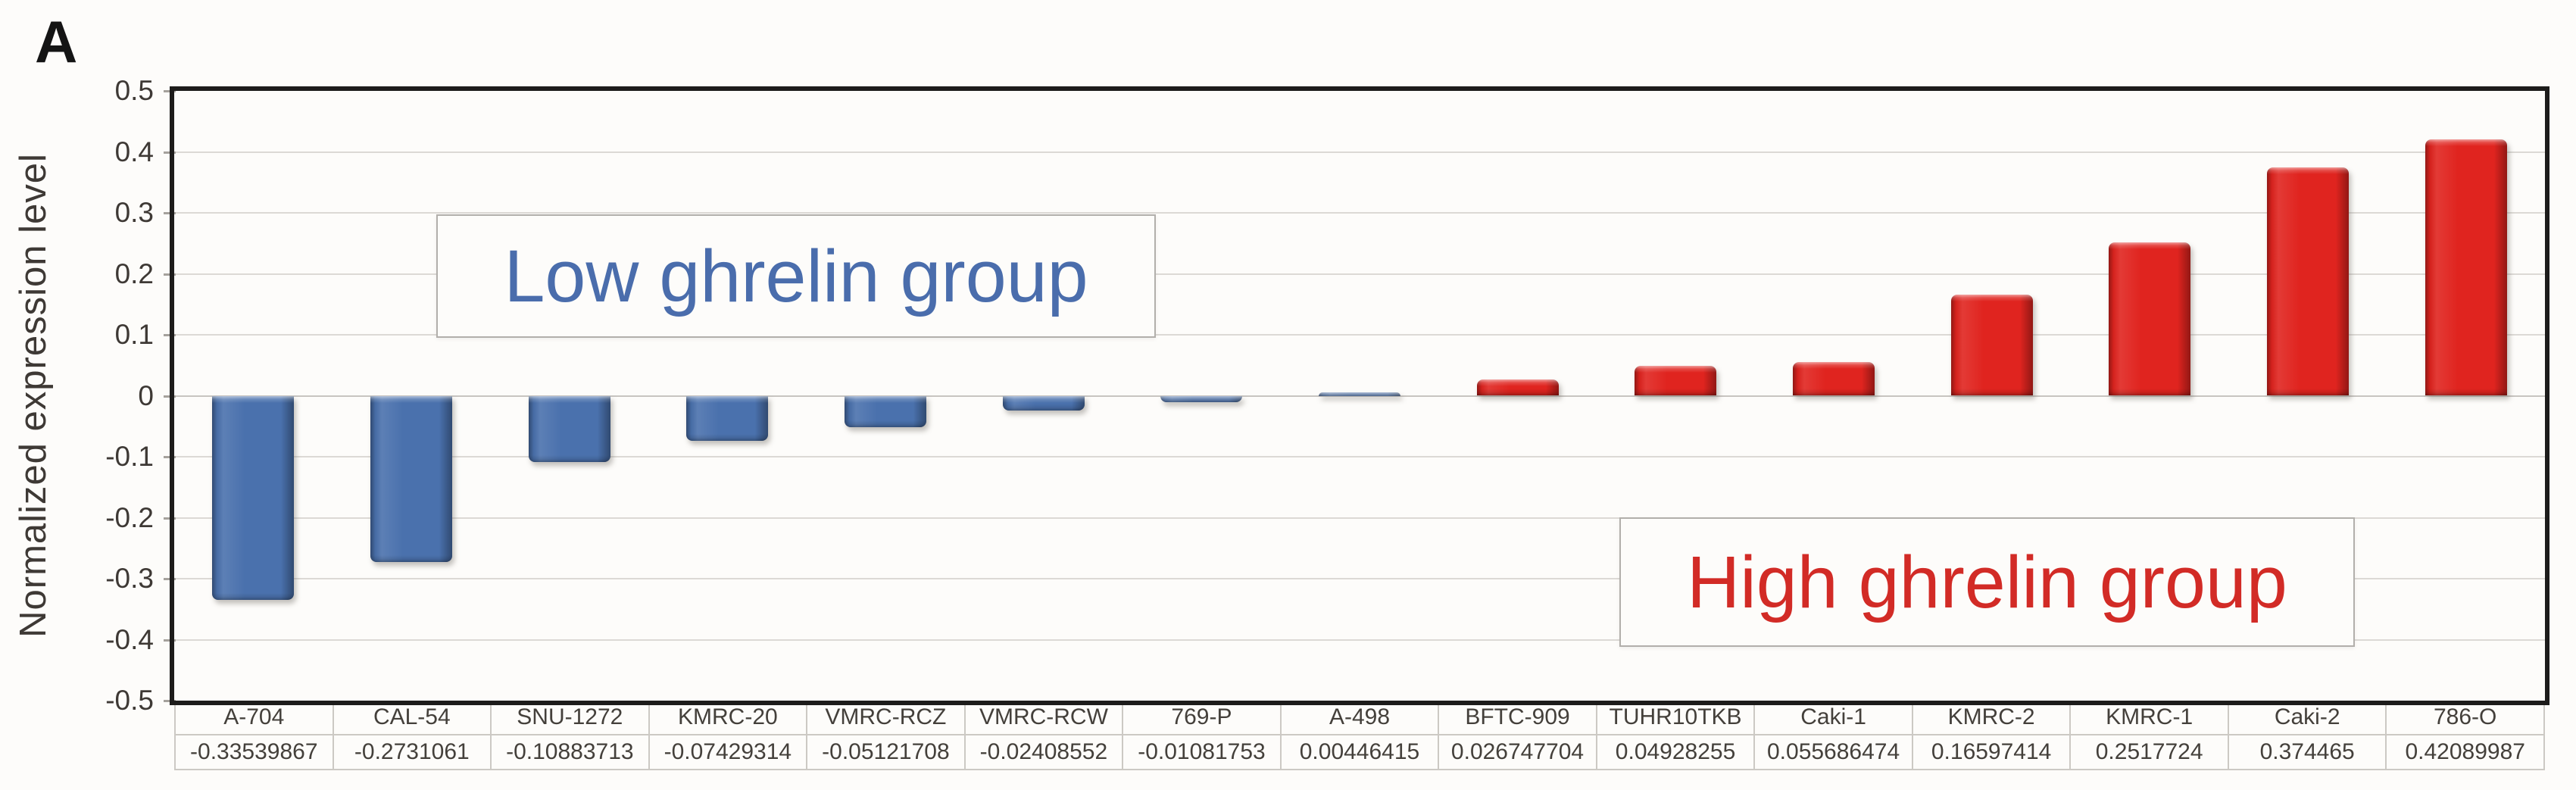  Describe the element at coordinates (1518, 752) in the screenshot. I see `x-value-label: 0.026747704` at that location.